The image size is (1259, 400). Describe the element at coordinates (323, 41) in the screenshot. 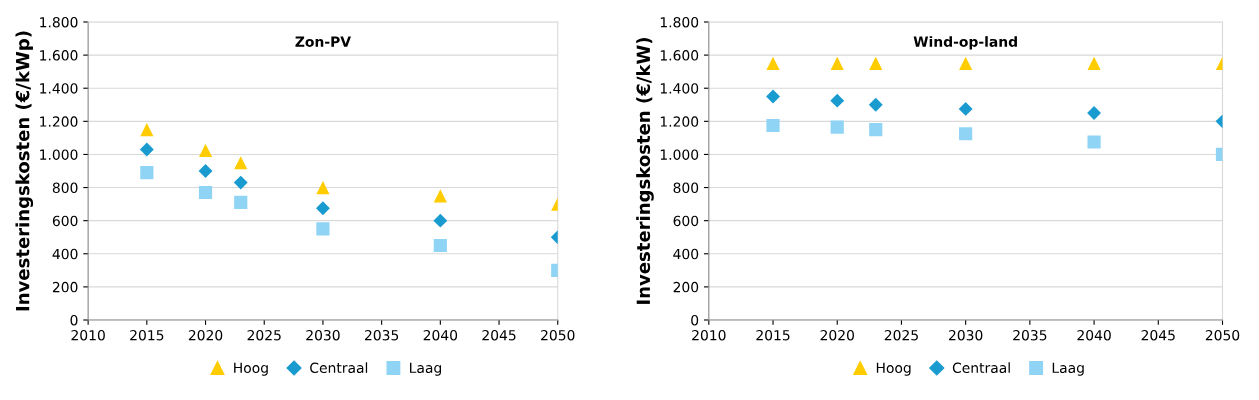

I see `text: Zon-PV` at that location.